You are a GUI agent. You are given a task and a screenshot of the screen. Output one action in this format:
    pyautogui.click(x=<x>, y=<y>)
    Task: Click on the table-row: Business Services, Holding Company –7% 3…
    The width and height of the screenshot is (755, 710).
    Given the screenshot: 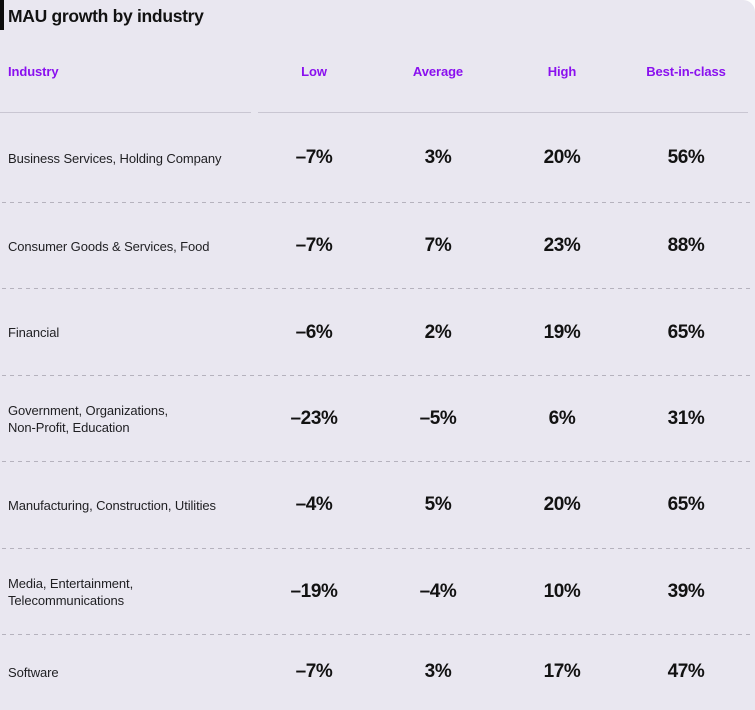 What is the action you would take?
    pyautogui.click(x=377, y=158)
    